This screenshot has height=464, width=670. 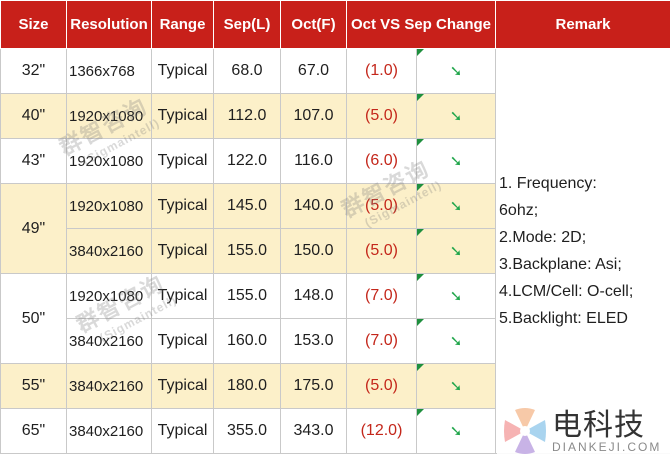 I want to click on oct-cell: 150.0, so click(x=313, y=251).